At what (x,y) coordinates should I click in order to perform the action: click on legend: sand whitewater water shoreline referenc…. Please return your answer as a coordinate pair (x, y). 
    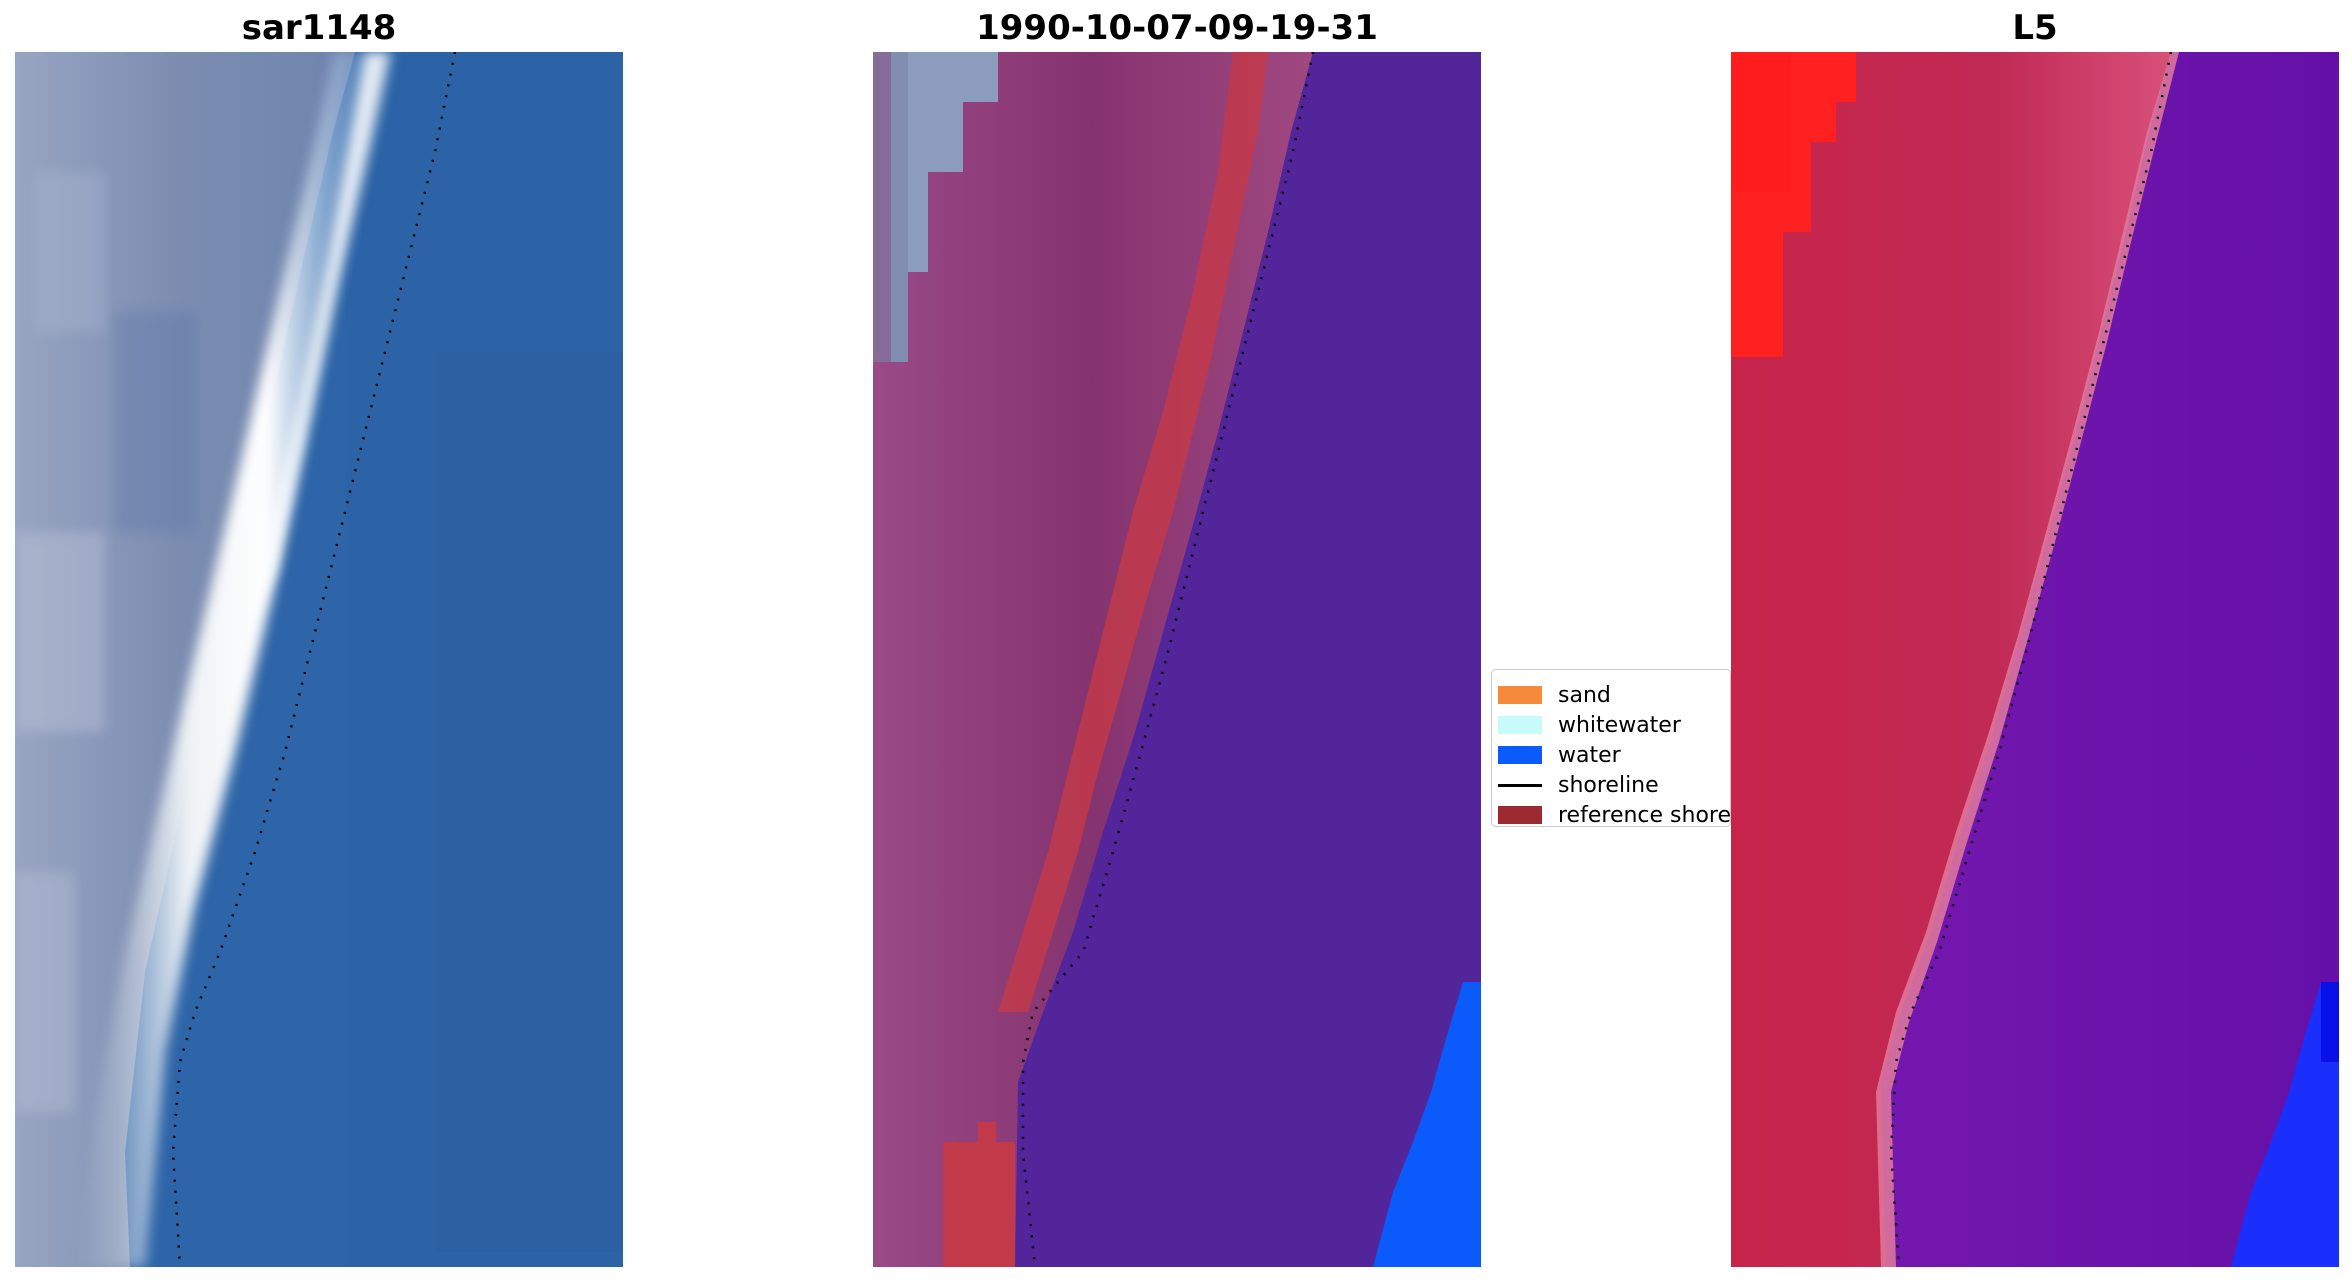
    Looking at the image, I should click on (1611, 748).